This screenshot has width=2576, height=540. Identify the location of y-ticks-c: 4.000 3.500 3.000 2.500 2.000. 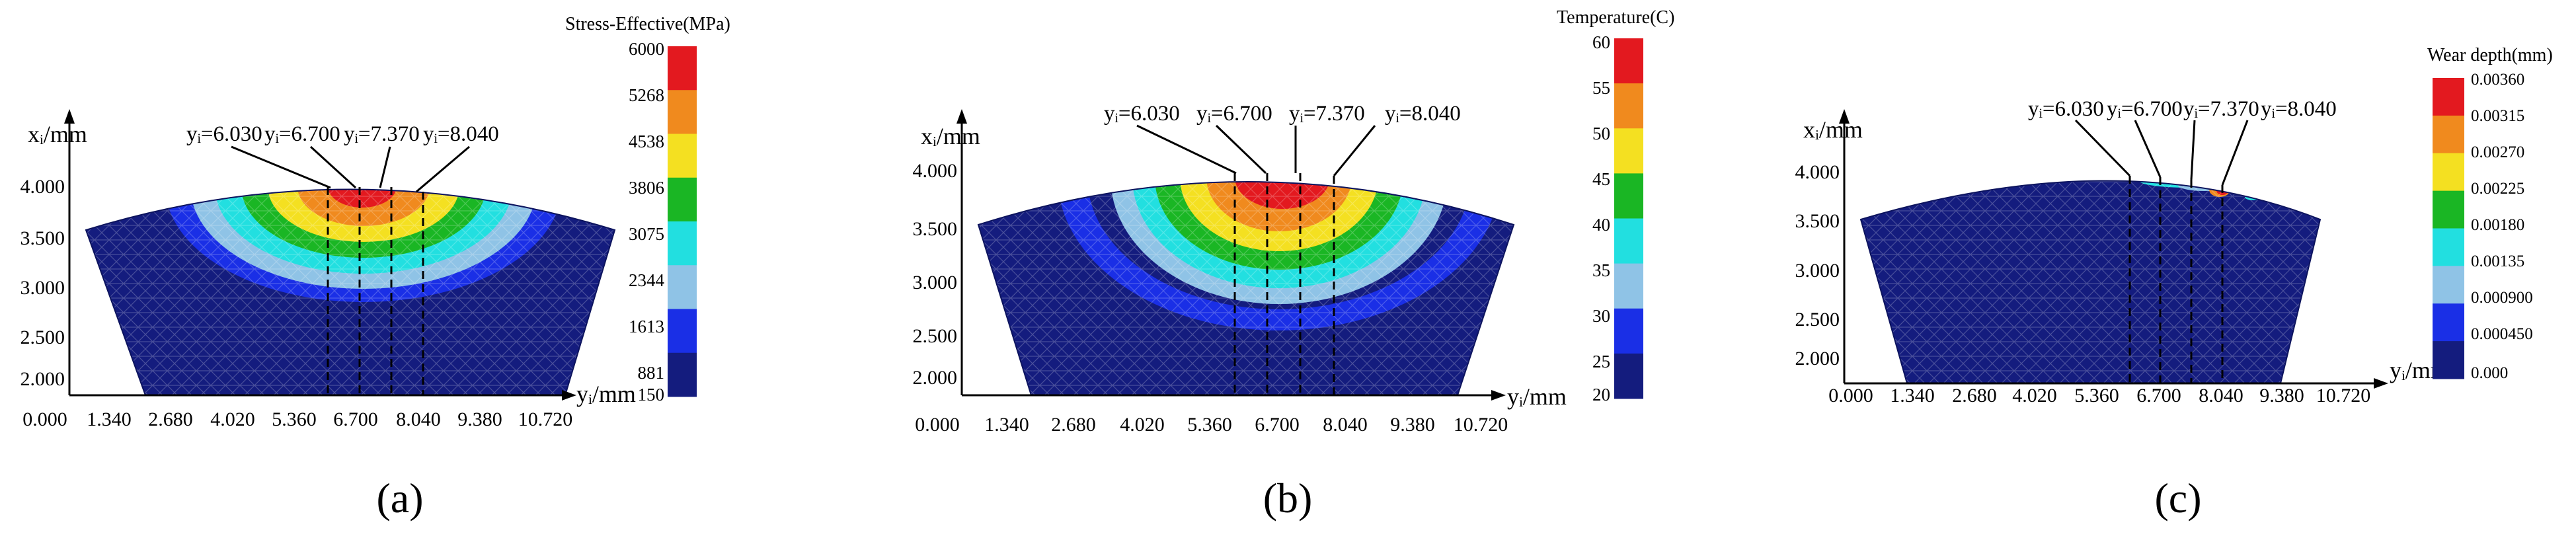
(1817, 265).